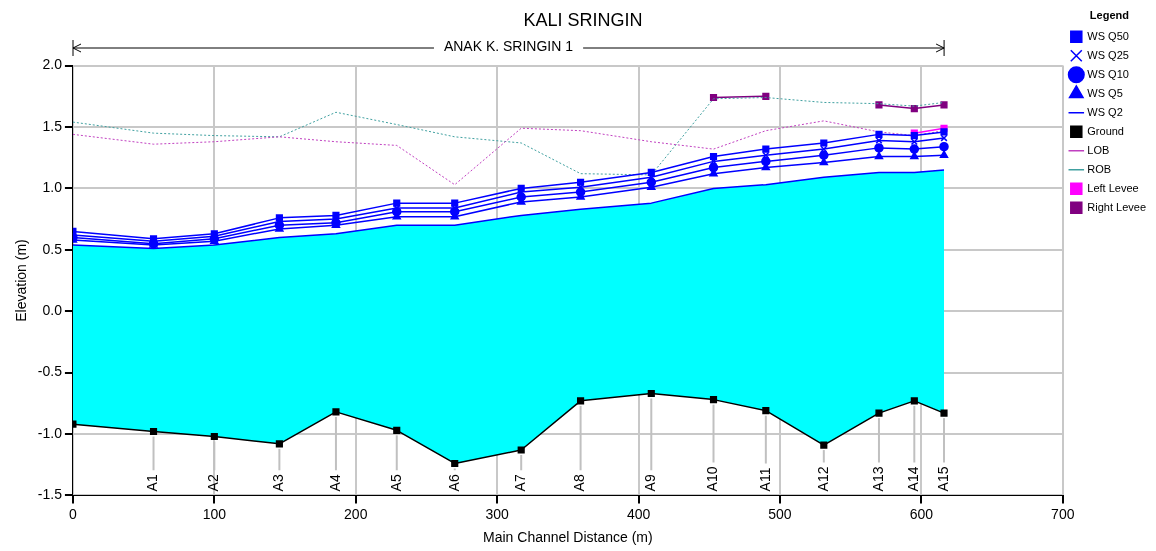  Describe the element at coordinates (508, 46) in the screenshot. I see `text: ANAK K. SRINGIN 1` at that location.